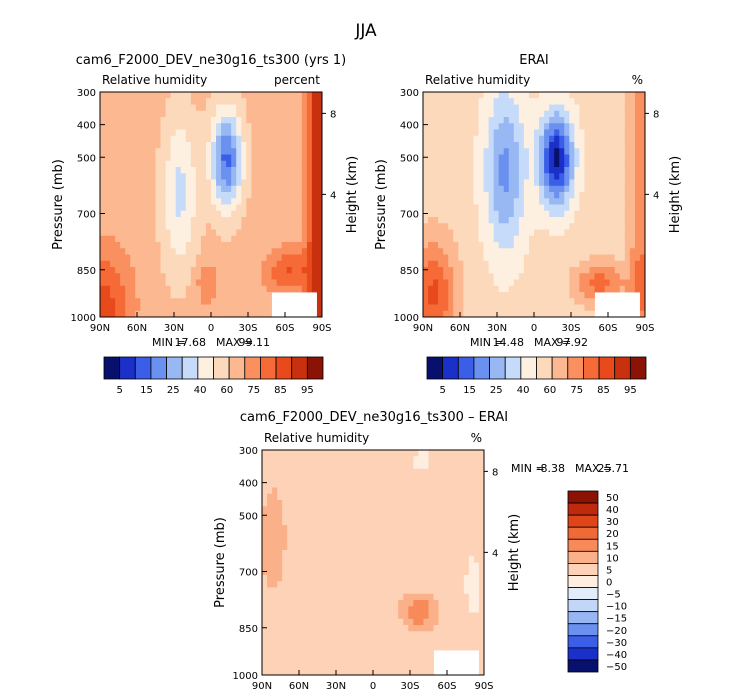 The width and height of the screenshot is (733, 699). What do you see at coordinates (220, 562) in the screenshot?
I see `y-axis-label: Pressure (mb)` at bounding box center [220, 562].